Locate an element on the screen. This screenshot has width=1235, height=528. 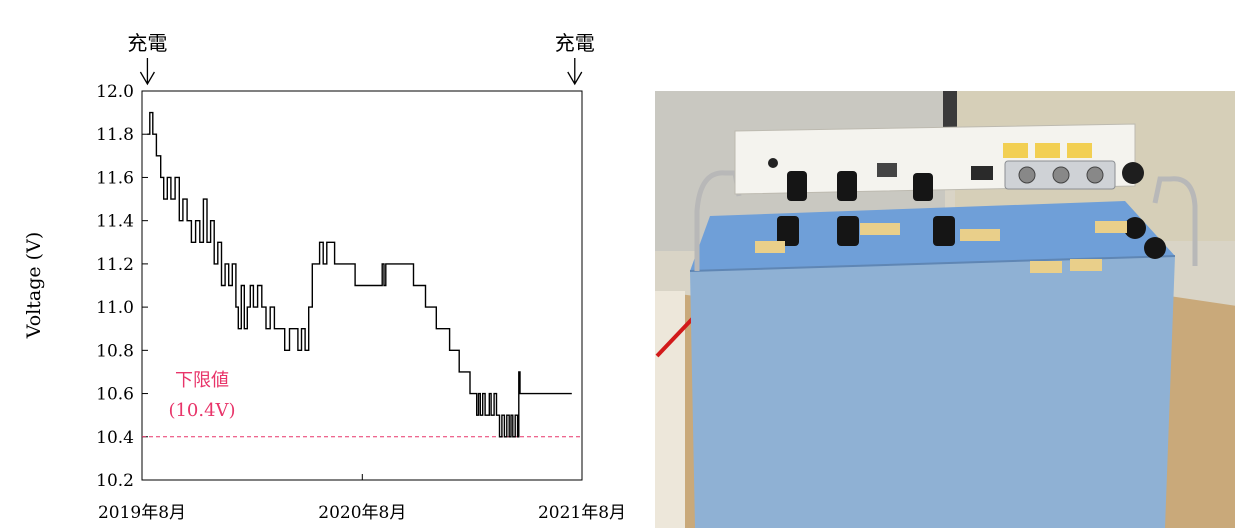
small-hole is located at coordinates (773, 163).